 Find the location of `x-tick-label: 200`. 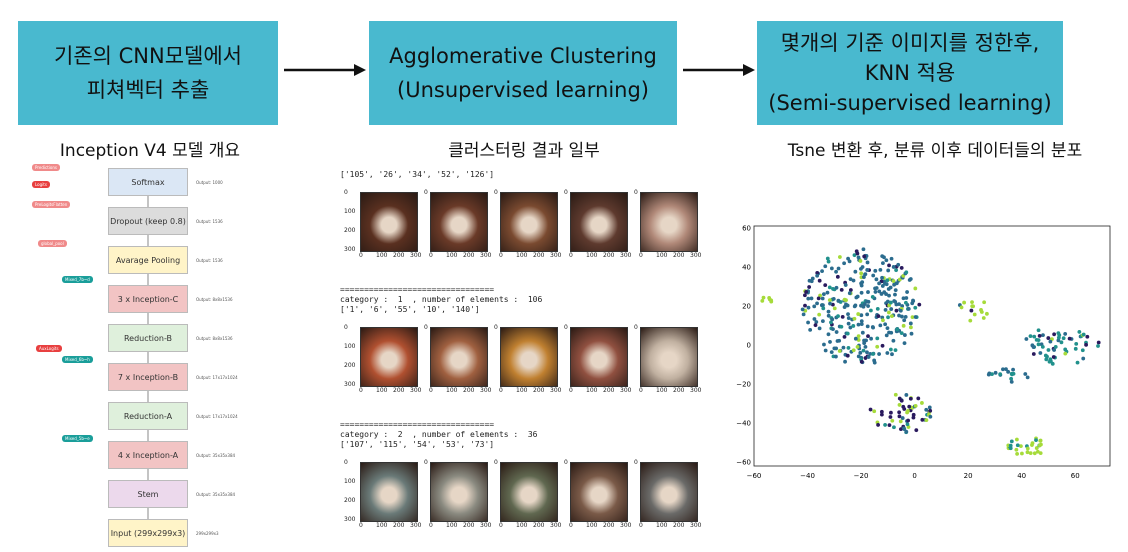

x-tick-label: 200 is located at coordinates (469, 525).